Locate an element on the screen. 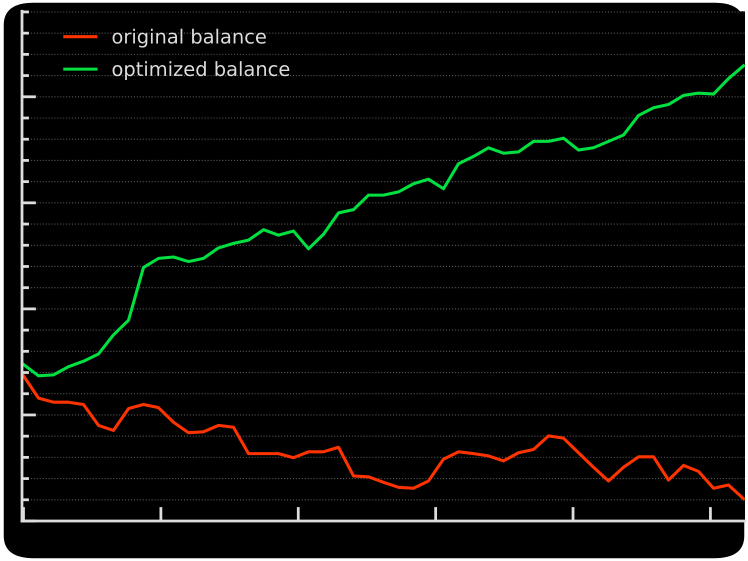 Image resolution: width=748 pixels, height=561 pixels. legend-label: original balance is located at coordinates (189, 38).